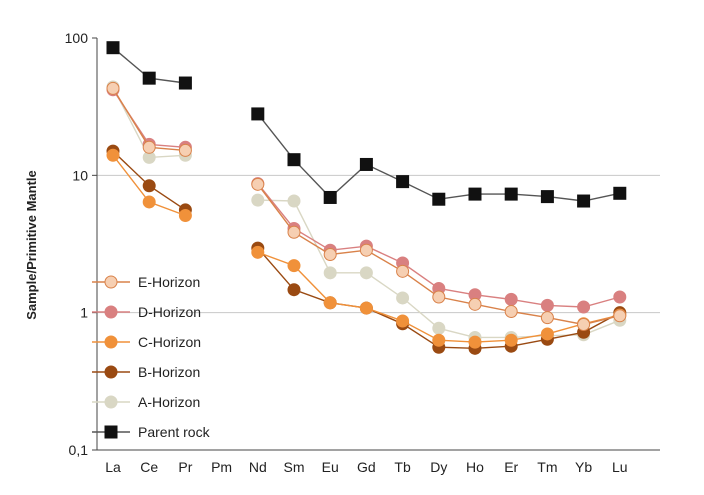  Describe the element at coordinates (475, 304) in the screenshot. I see `data-point-e-horizon-ho` at that location.